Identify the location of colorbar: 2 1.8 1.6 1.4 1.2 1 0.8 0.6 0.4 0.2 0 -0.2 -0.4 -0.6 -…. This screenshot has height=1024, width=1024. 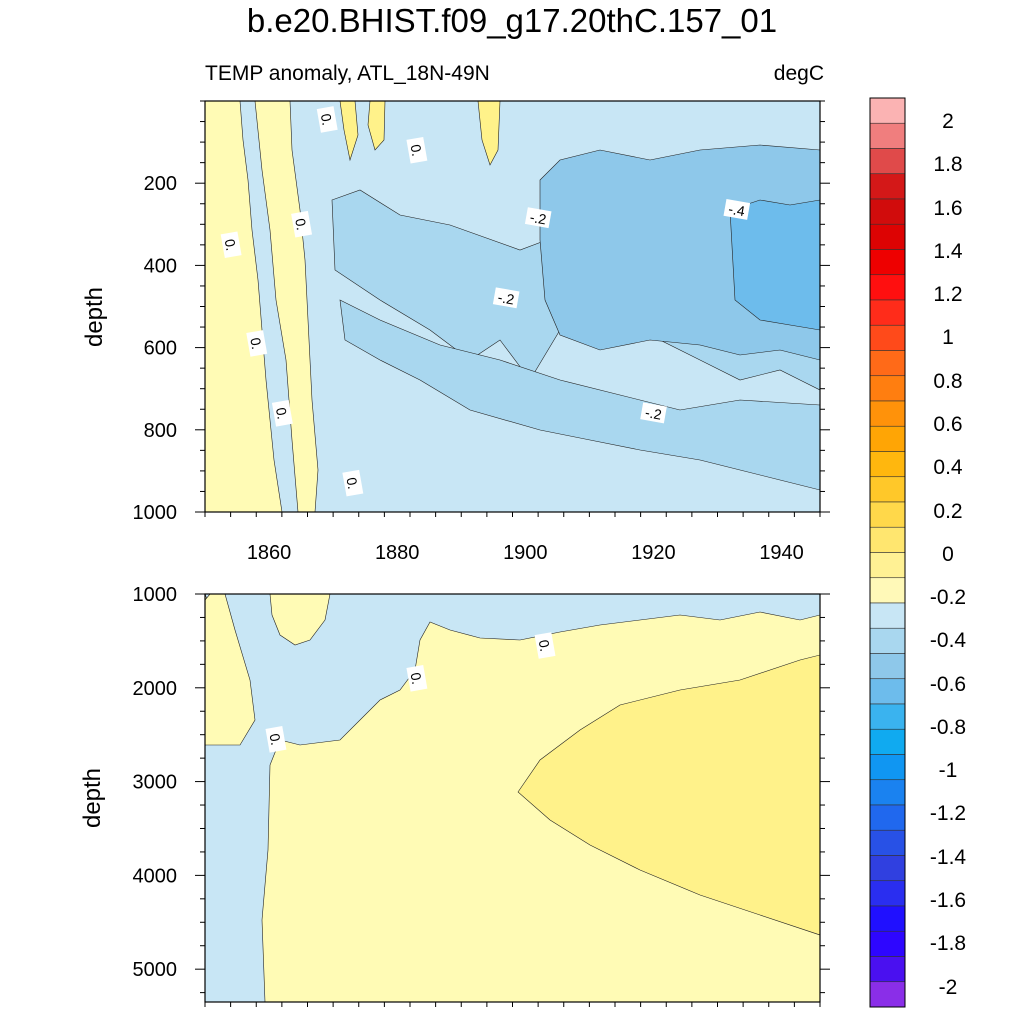
(918, 552).